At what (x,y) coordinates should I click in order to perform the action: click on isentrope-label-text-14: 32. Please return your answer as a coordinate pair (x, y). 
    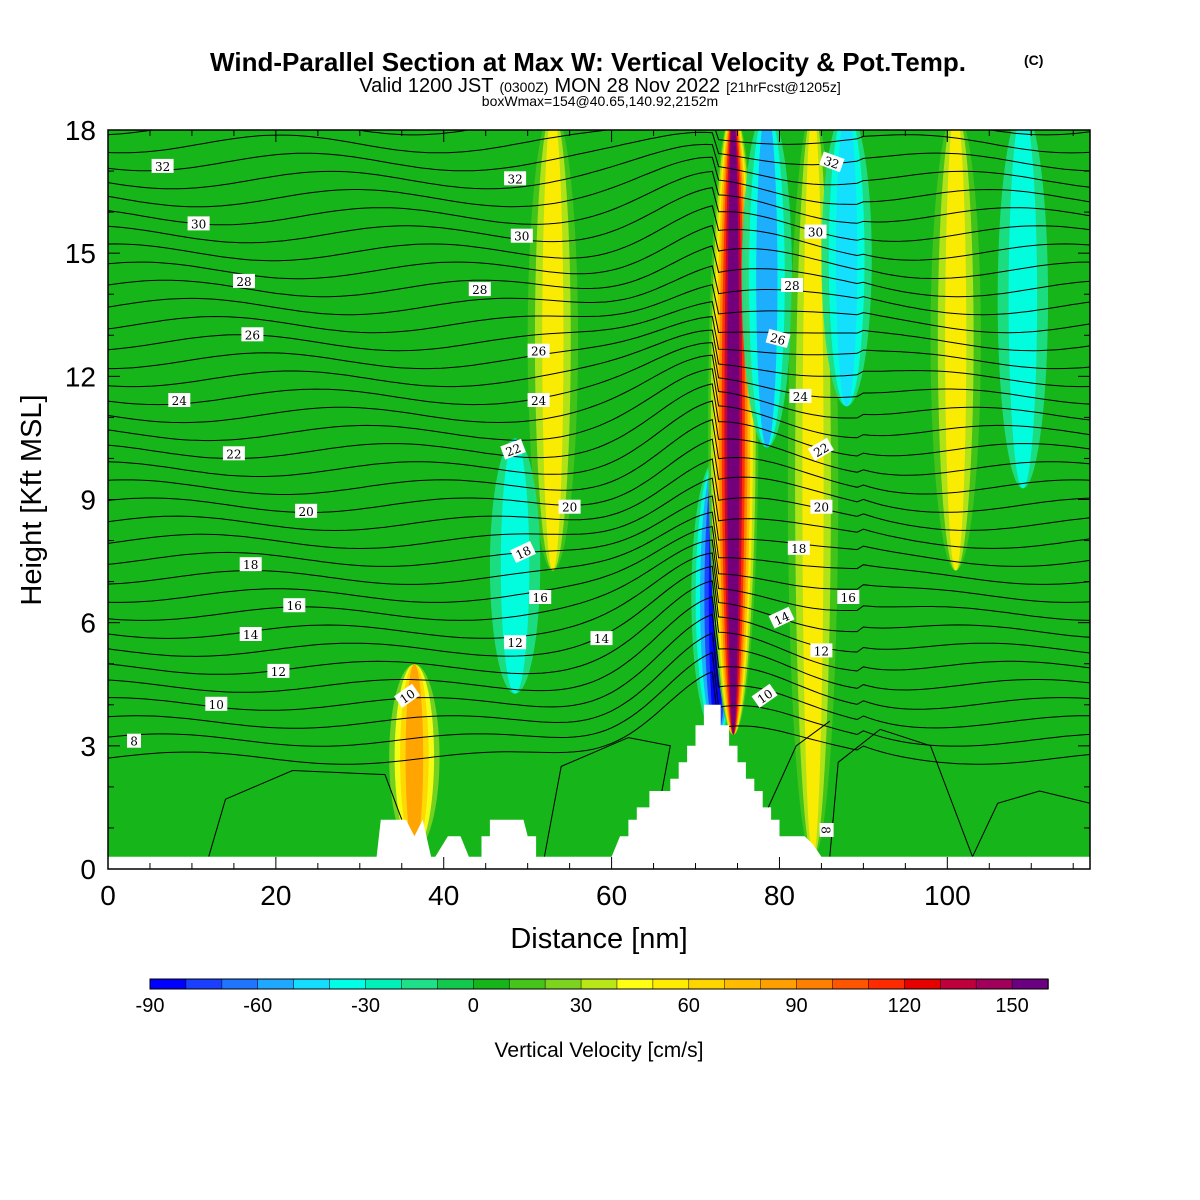
    Looking at the image, I should click on (514, 179).